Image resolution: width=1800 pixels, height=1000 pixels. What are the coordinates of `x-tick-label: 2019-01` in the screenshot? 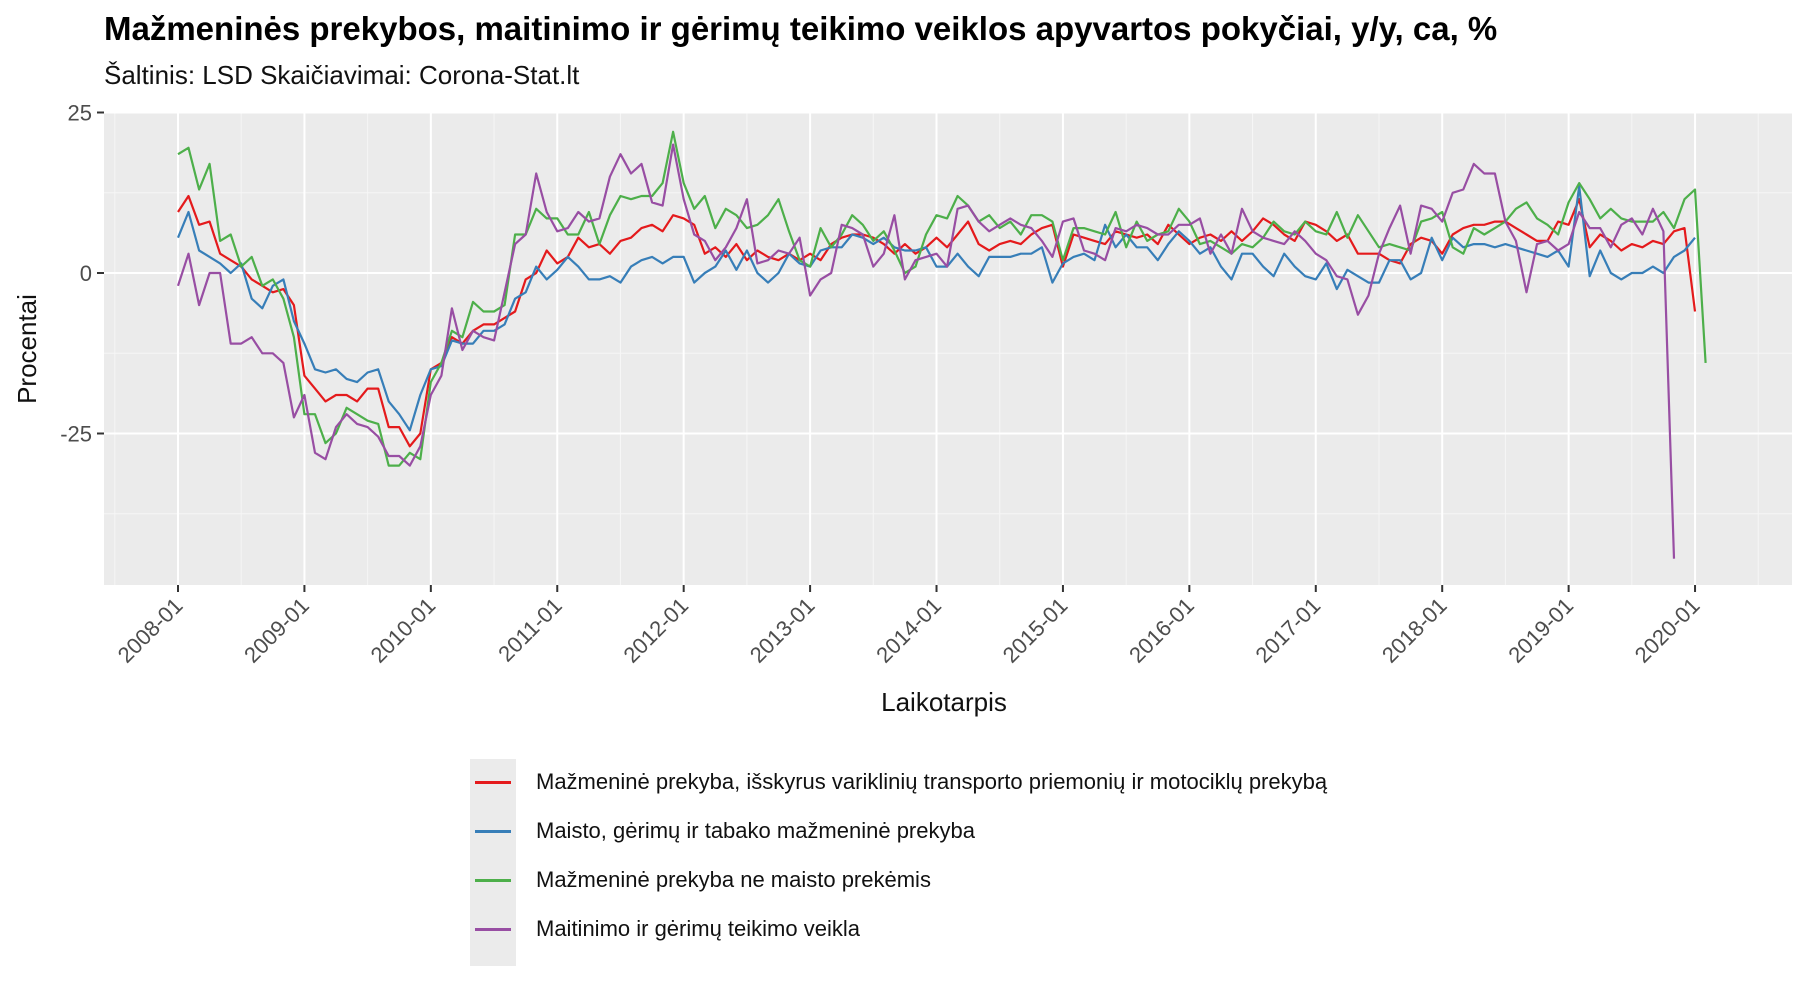 It's located at (1540, 630).